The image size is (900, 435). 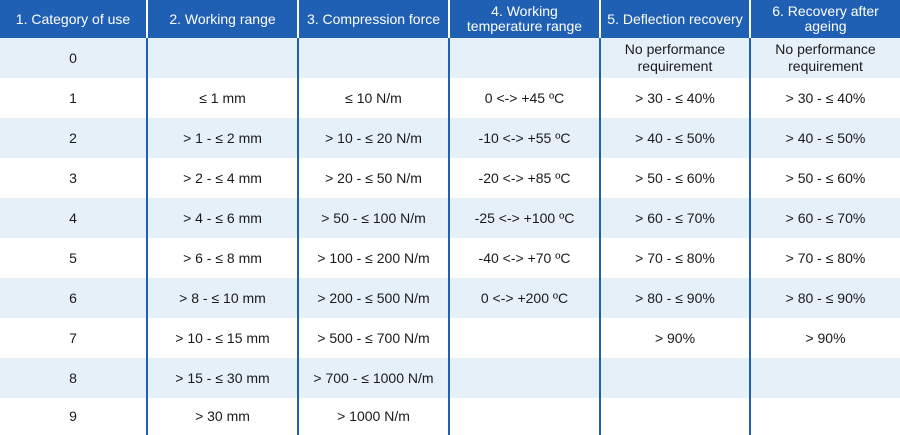 I want to click on cell-temperature-range: -10 <-> +55 ºC, so click(x=524, y=138).